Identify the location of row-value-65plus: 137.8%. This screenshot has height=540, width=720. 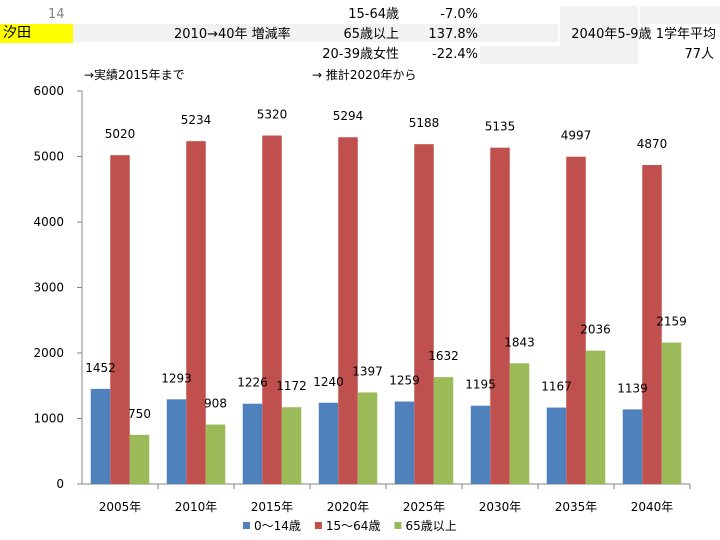
(453, 34).